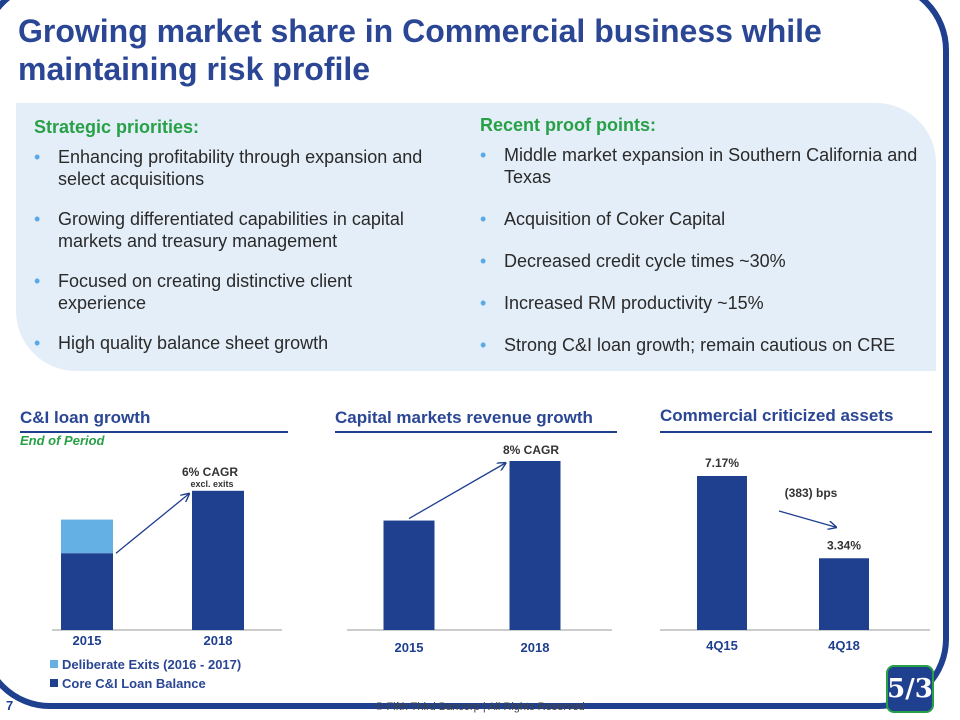 This screenshot has width=960, height=720. Describe the element at coordinates (409, 647) in the screenshot. I see `chart2-tick-label: 2015` at that location.